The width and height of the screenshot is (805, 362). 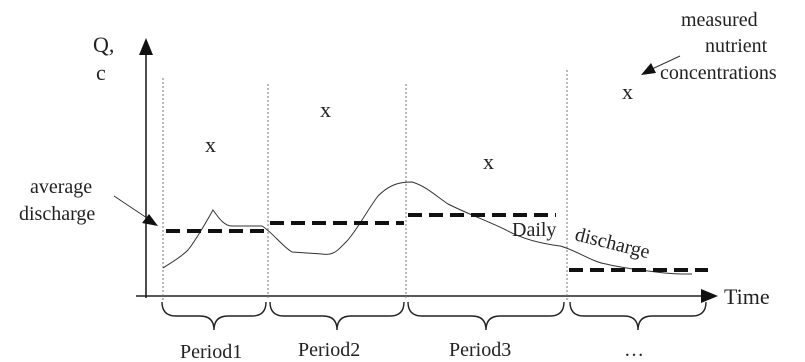 I want to click on y-axis-label-line2: c, so click(x=101, y=72).